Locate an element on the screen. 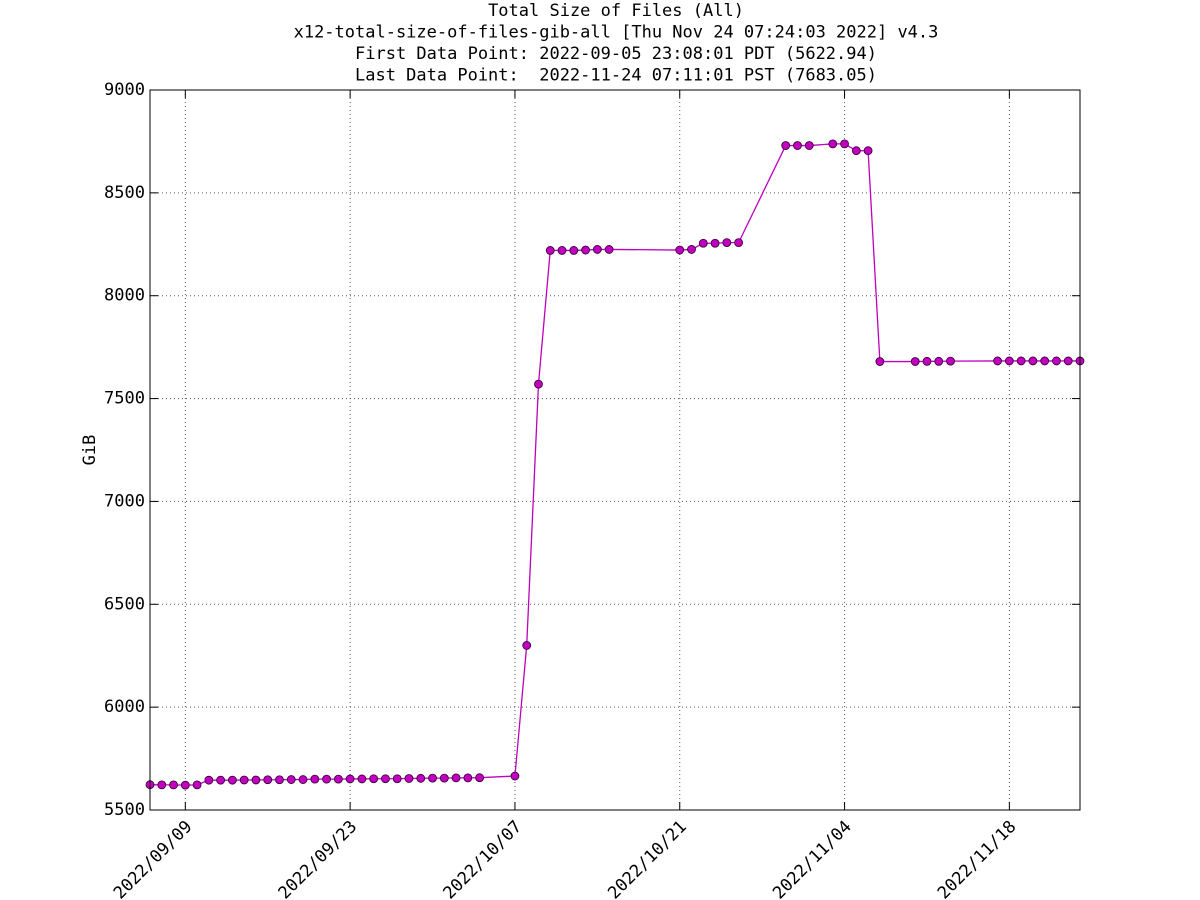  chart-title: Total Size of Files (All) is located at coordinates (616, 11).